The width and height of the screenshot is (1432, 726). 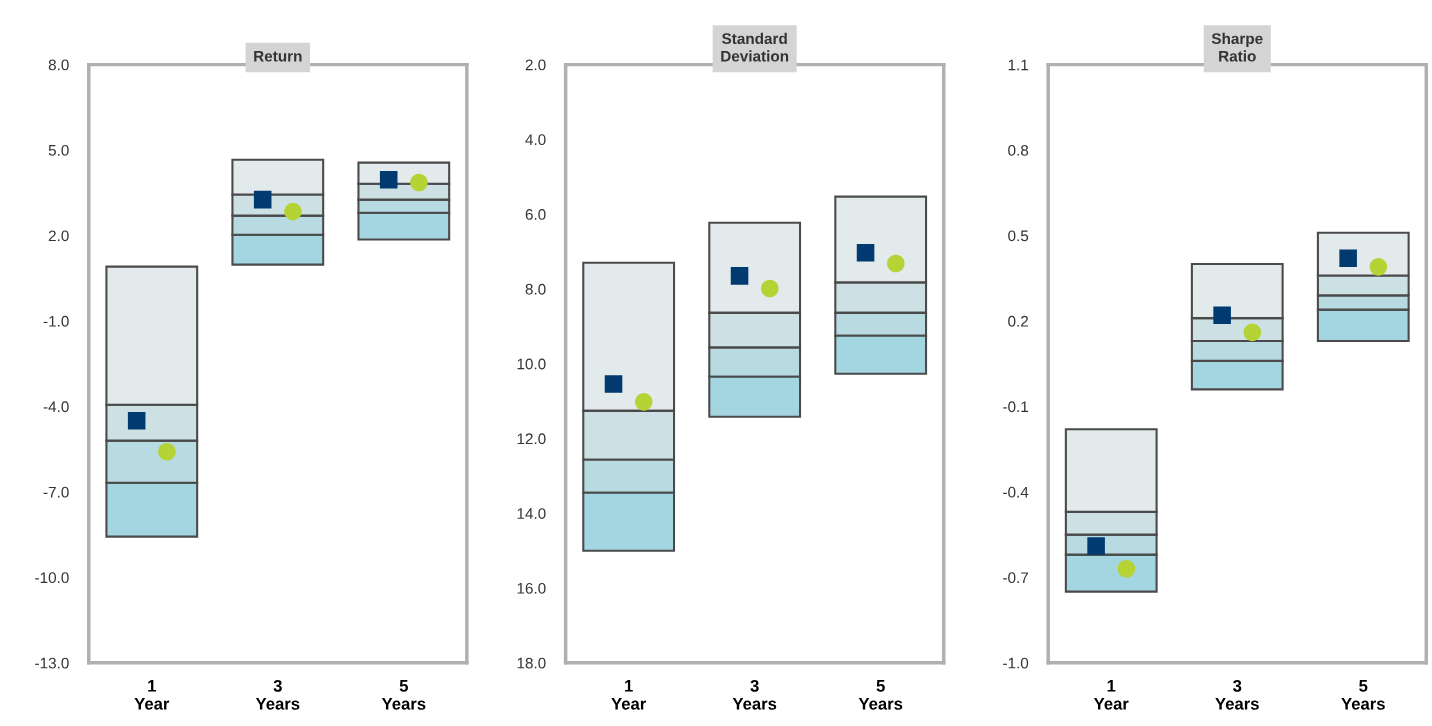 I want to click on y-tick-label: -0.7, so click(x=1016, y=578).